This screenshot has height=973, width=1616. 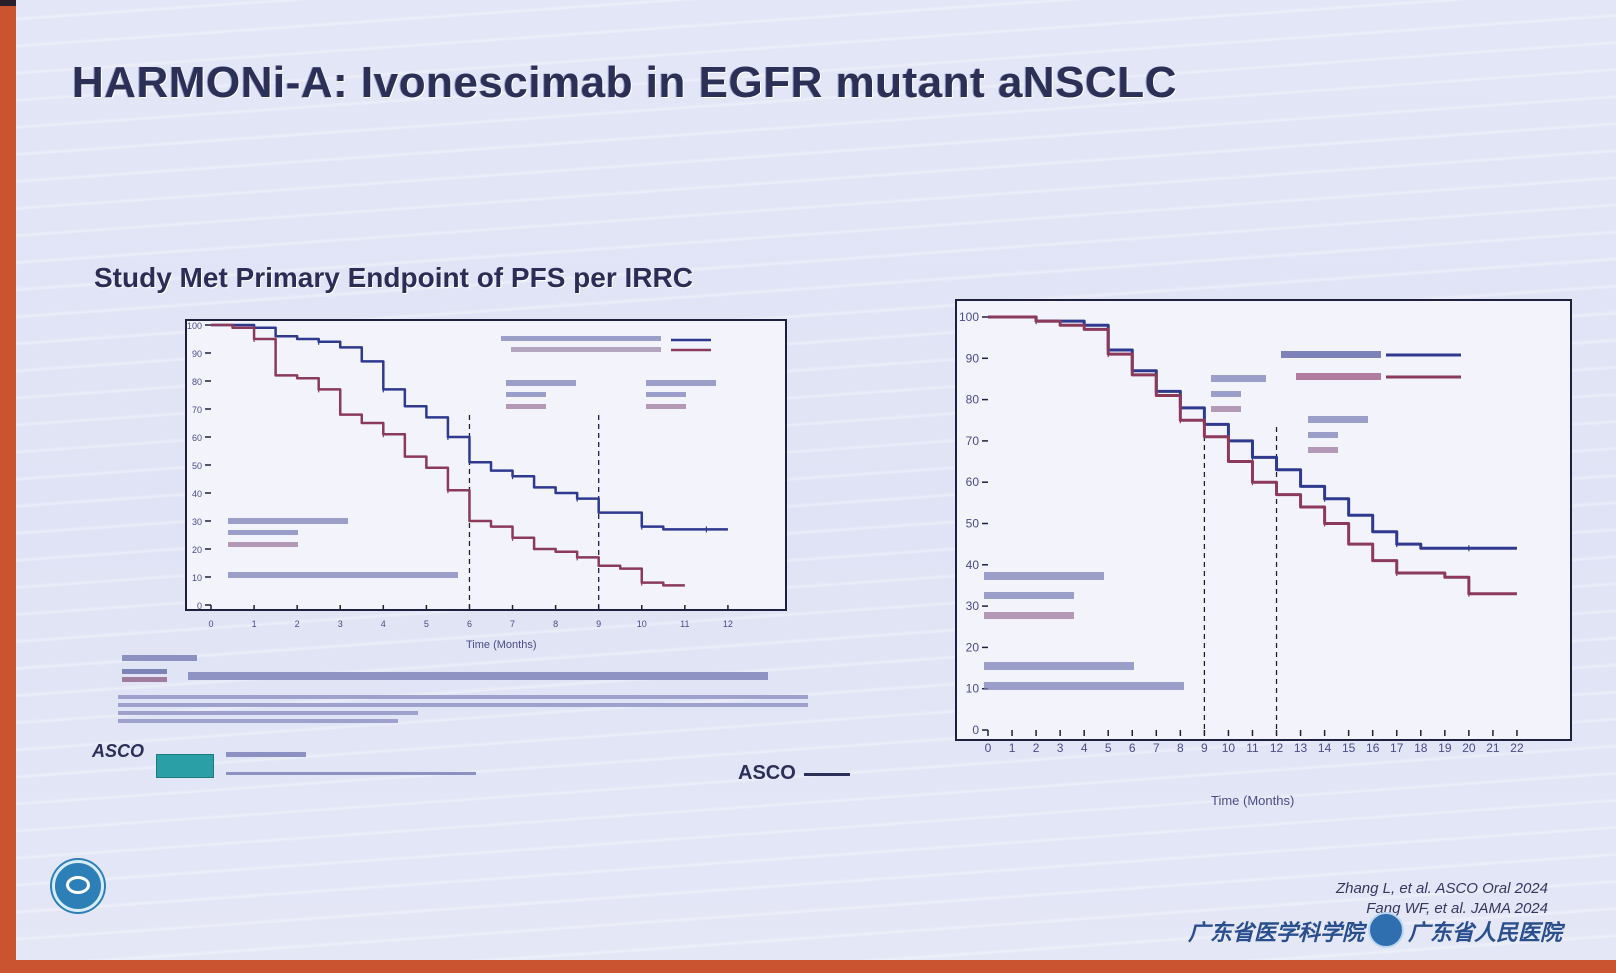 What do you see at coordinates (606, 344) in the screenshot?
I see `chart-1-legend` at bounding box center [606, 344].